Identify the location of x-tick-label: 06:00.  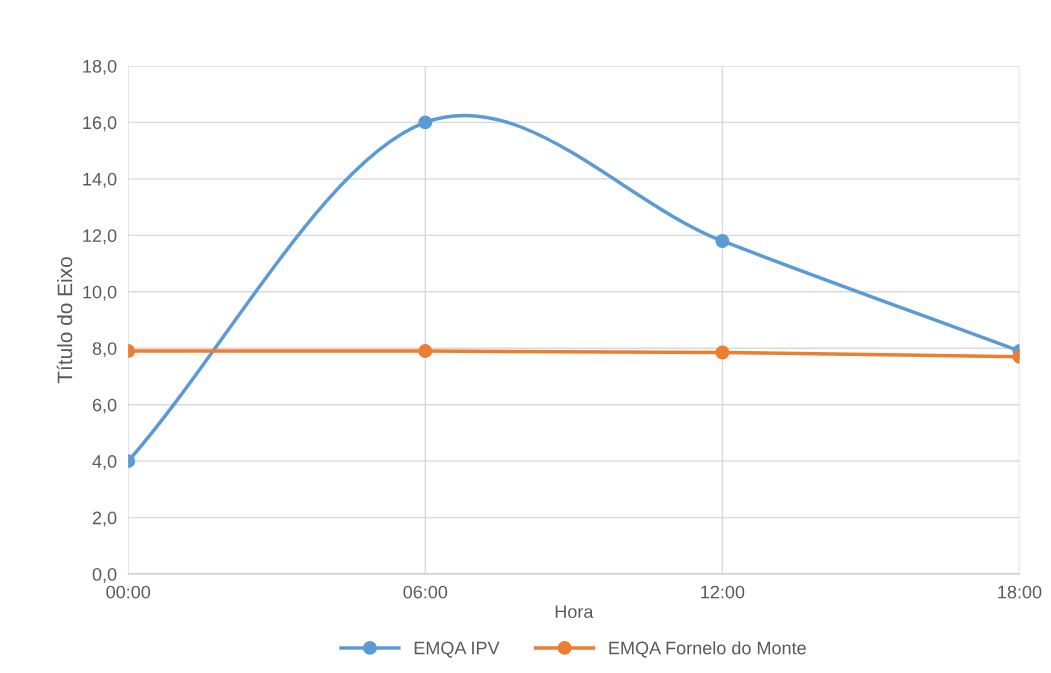
(425, 592).